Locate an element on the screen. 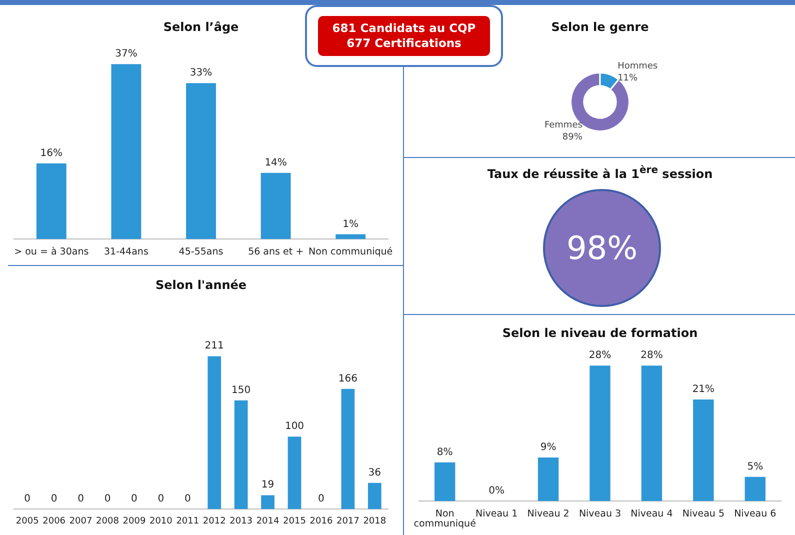 The height and width of the screenshot is (535, 795). chart-title: Selon l’âge is located at coordinates (201, 27).